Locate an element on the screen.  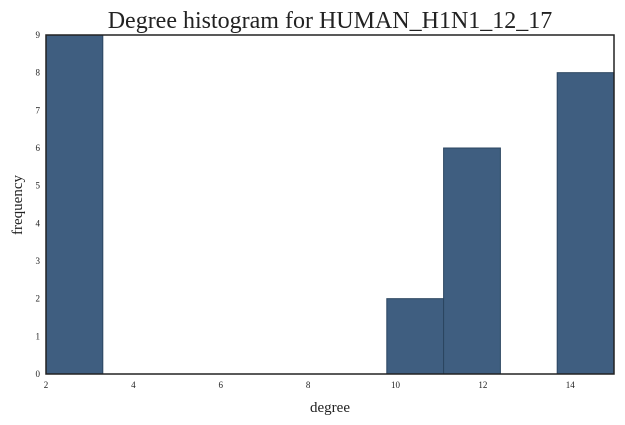
x-axis-label: degree is located at coordinates (330, 408).